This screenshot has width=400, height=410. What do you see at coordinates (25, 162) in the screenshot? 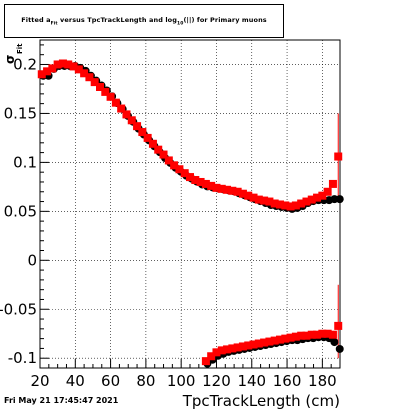
I see `y-tick-label: 0.1` at bounding box center [25, 162].